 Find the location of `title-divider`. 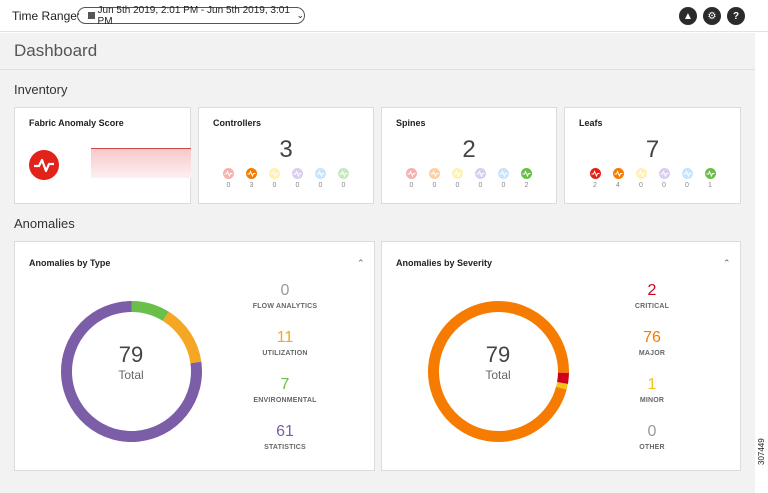

title-divider is located at coordinates (377, 69).